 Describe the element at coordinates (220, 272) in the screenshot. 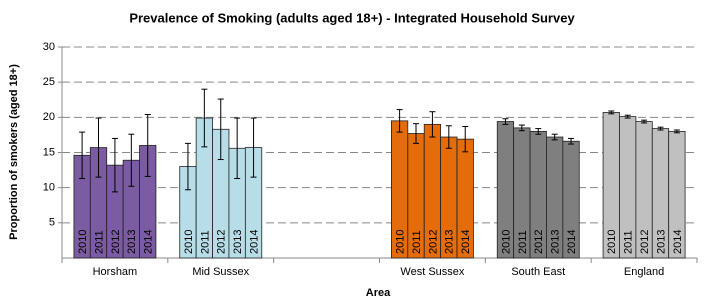

I see `x-tick-label: Mid Sussex` at that location.